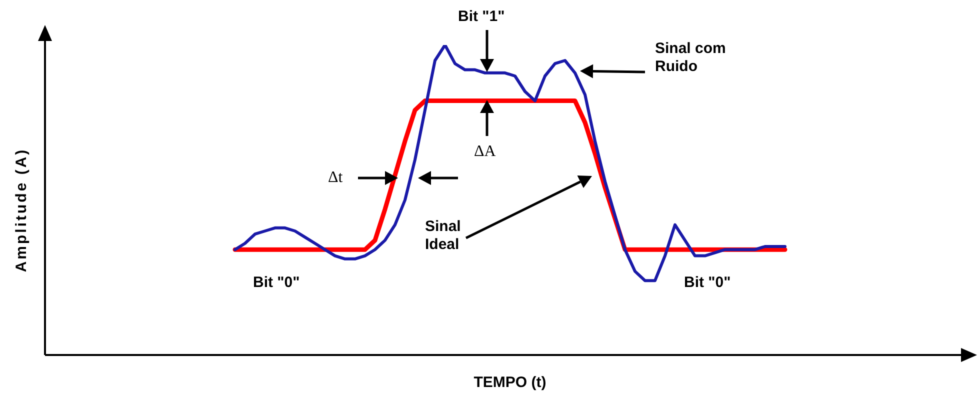 The image size is (979, 401). I want to click on x-axis-title: TEMPO (t), so click(510, 383).